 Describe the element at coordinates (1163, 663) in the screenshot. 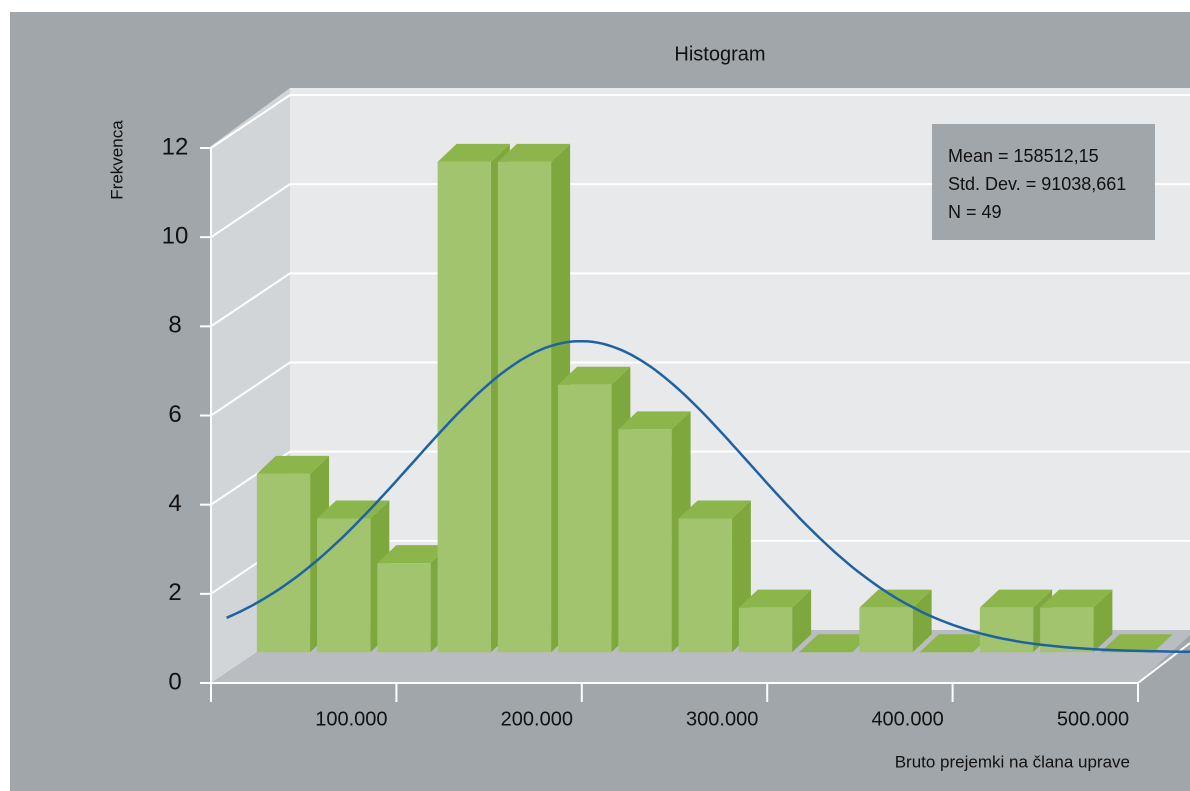

I see `x-axis-depth` at that location.